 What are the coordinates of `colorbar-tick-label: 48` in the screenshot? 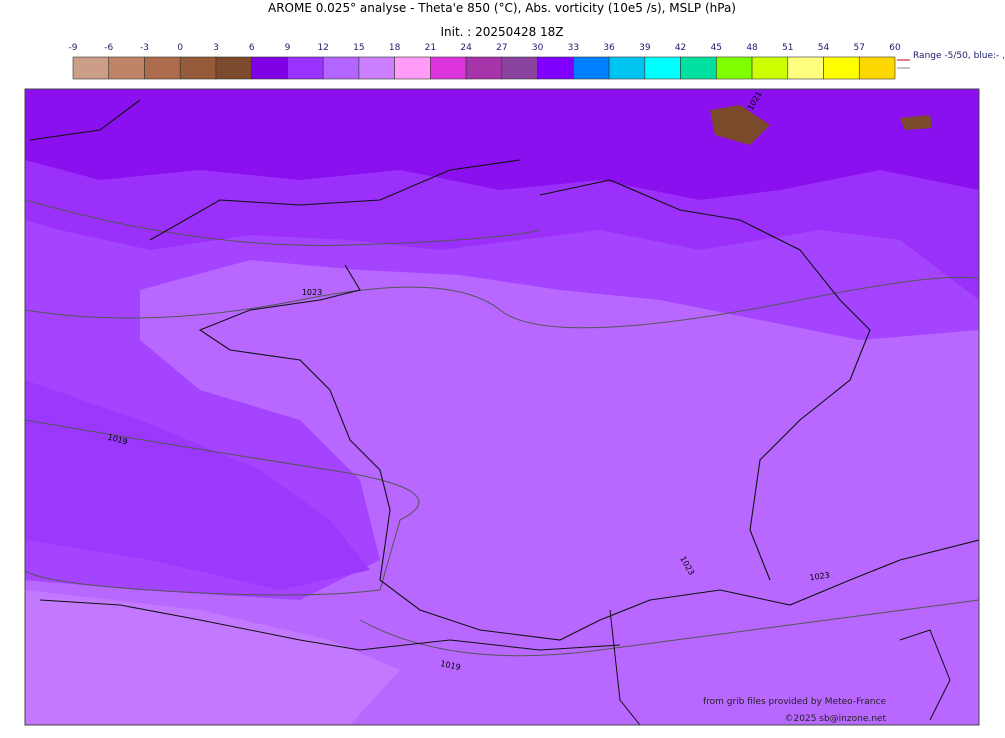 It's located at (752, 48).